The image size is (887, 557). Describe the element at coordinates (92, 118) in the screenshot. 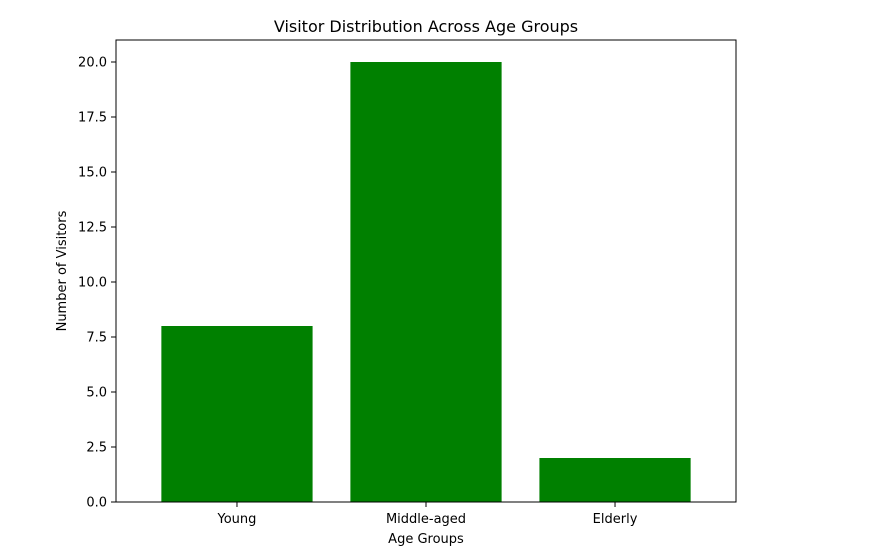

I see `y-tick-label: 17.5` at that location.